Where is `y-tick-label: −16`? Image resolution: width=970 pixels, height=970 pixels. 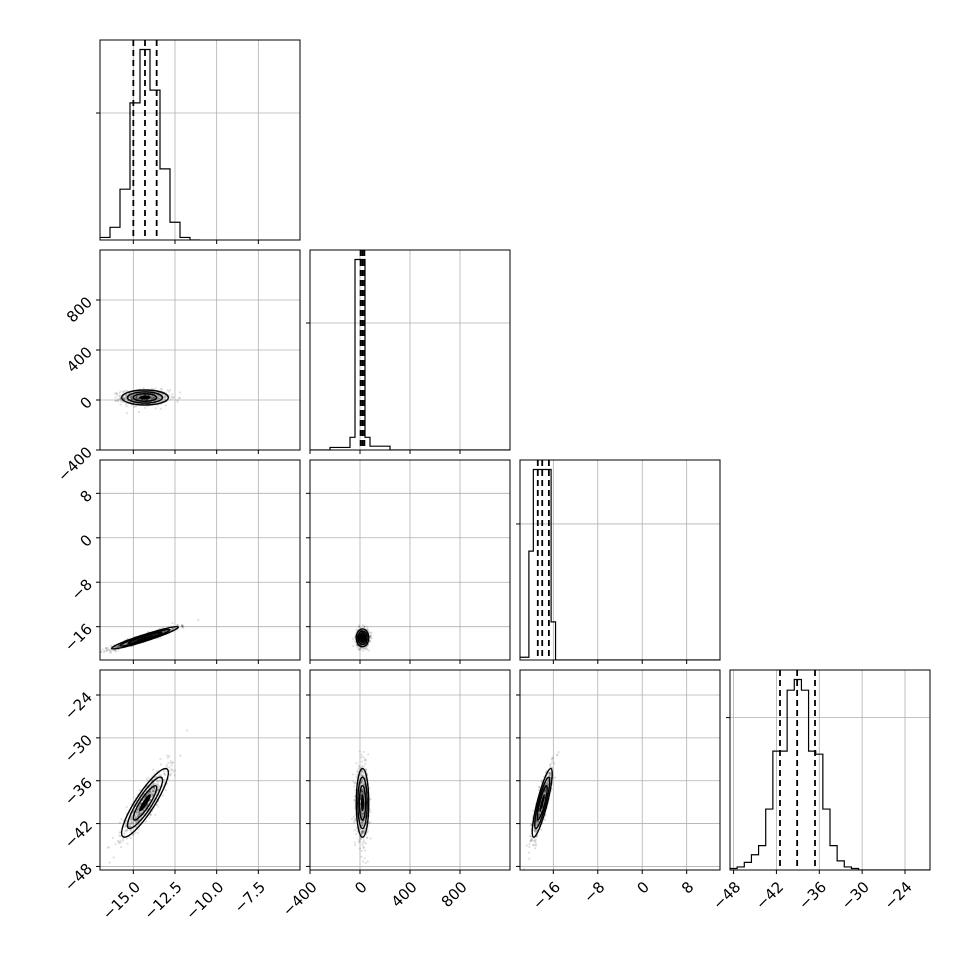
y-tick-label: −16 is located at coordinates (78, 637).